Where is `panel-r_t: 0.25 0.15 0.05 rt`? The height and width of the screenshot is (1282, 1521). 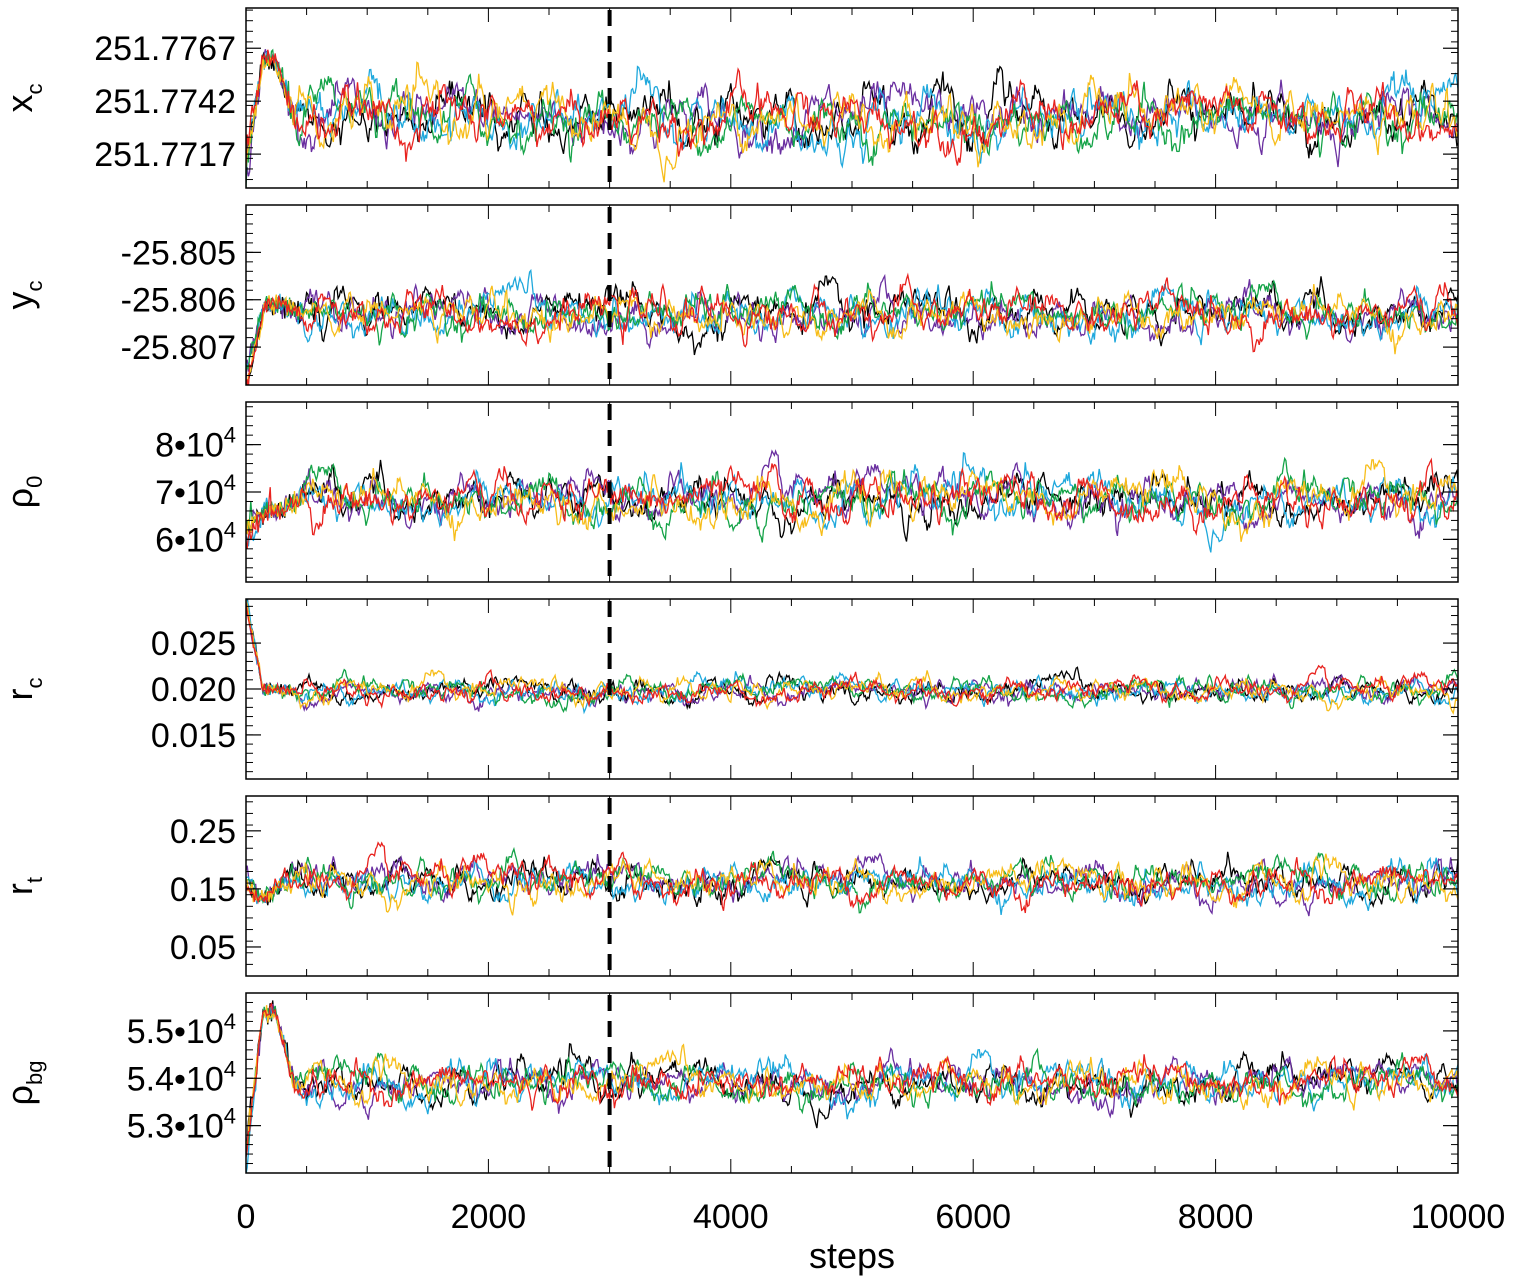
panel-r_t: 0.25 0.15 0.05 rt is located at coordinates (729, 886).